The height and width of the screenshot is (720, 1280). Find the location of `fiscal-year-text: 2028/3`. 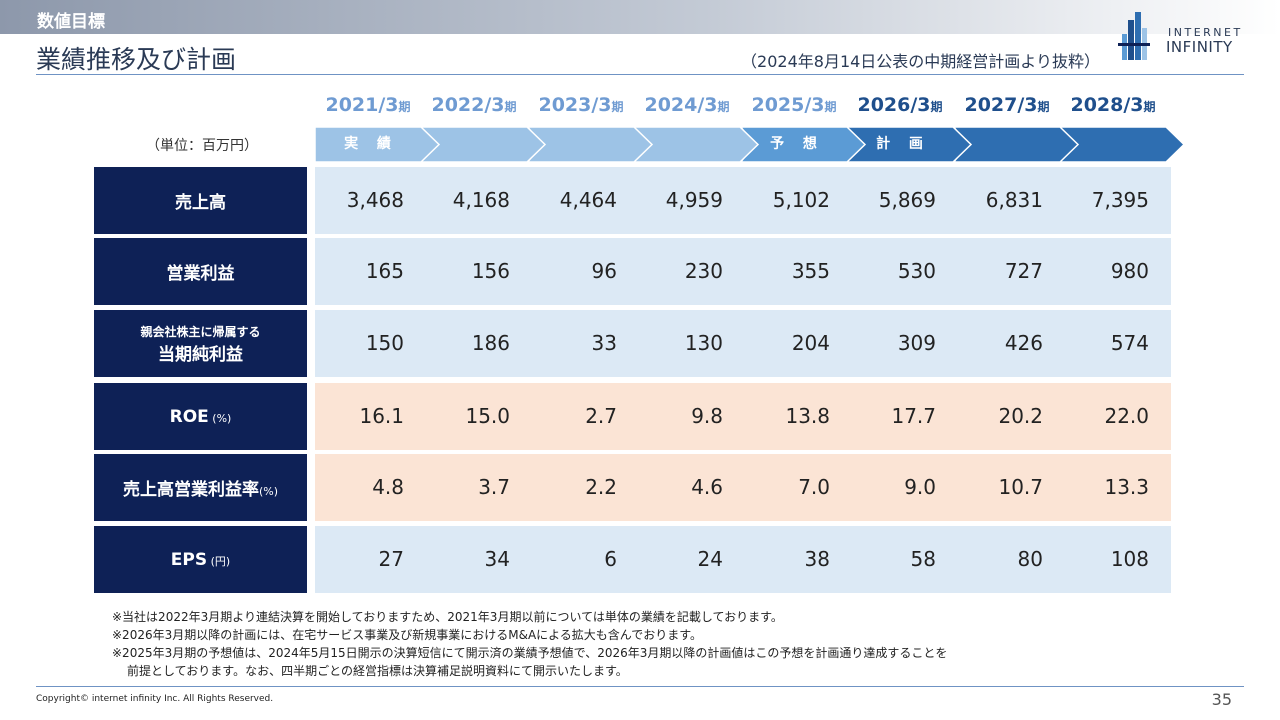

fiscal-year-text: 2028/3 is located at coordinates (1107, 105).